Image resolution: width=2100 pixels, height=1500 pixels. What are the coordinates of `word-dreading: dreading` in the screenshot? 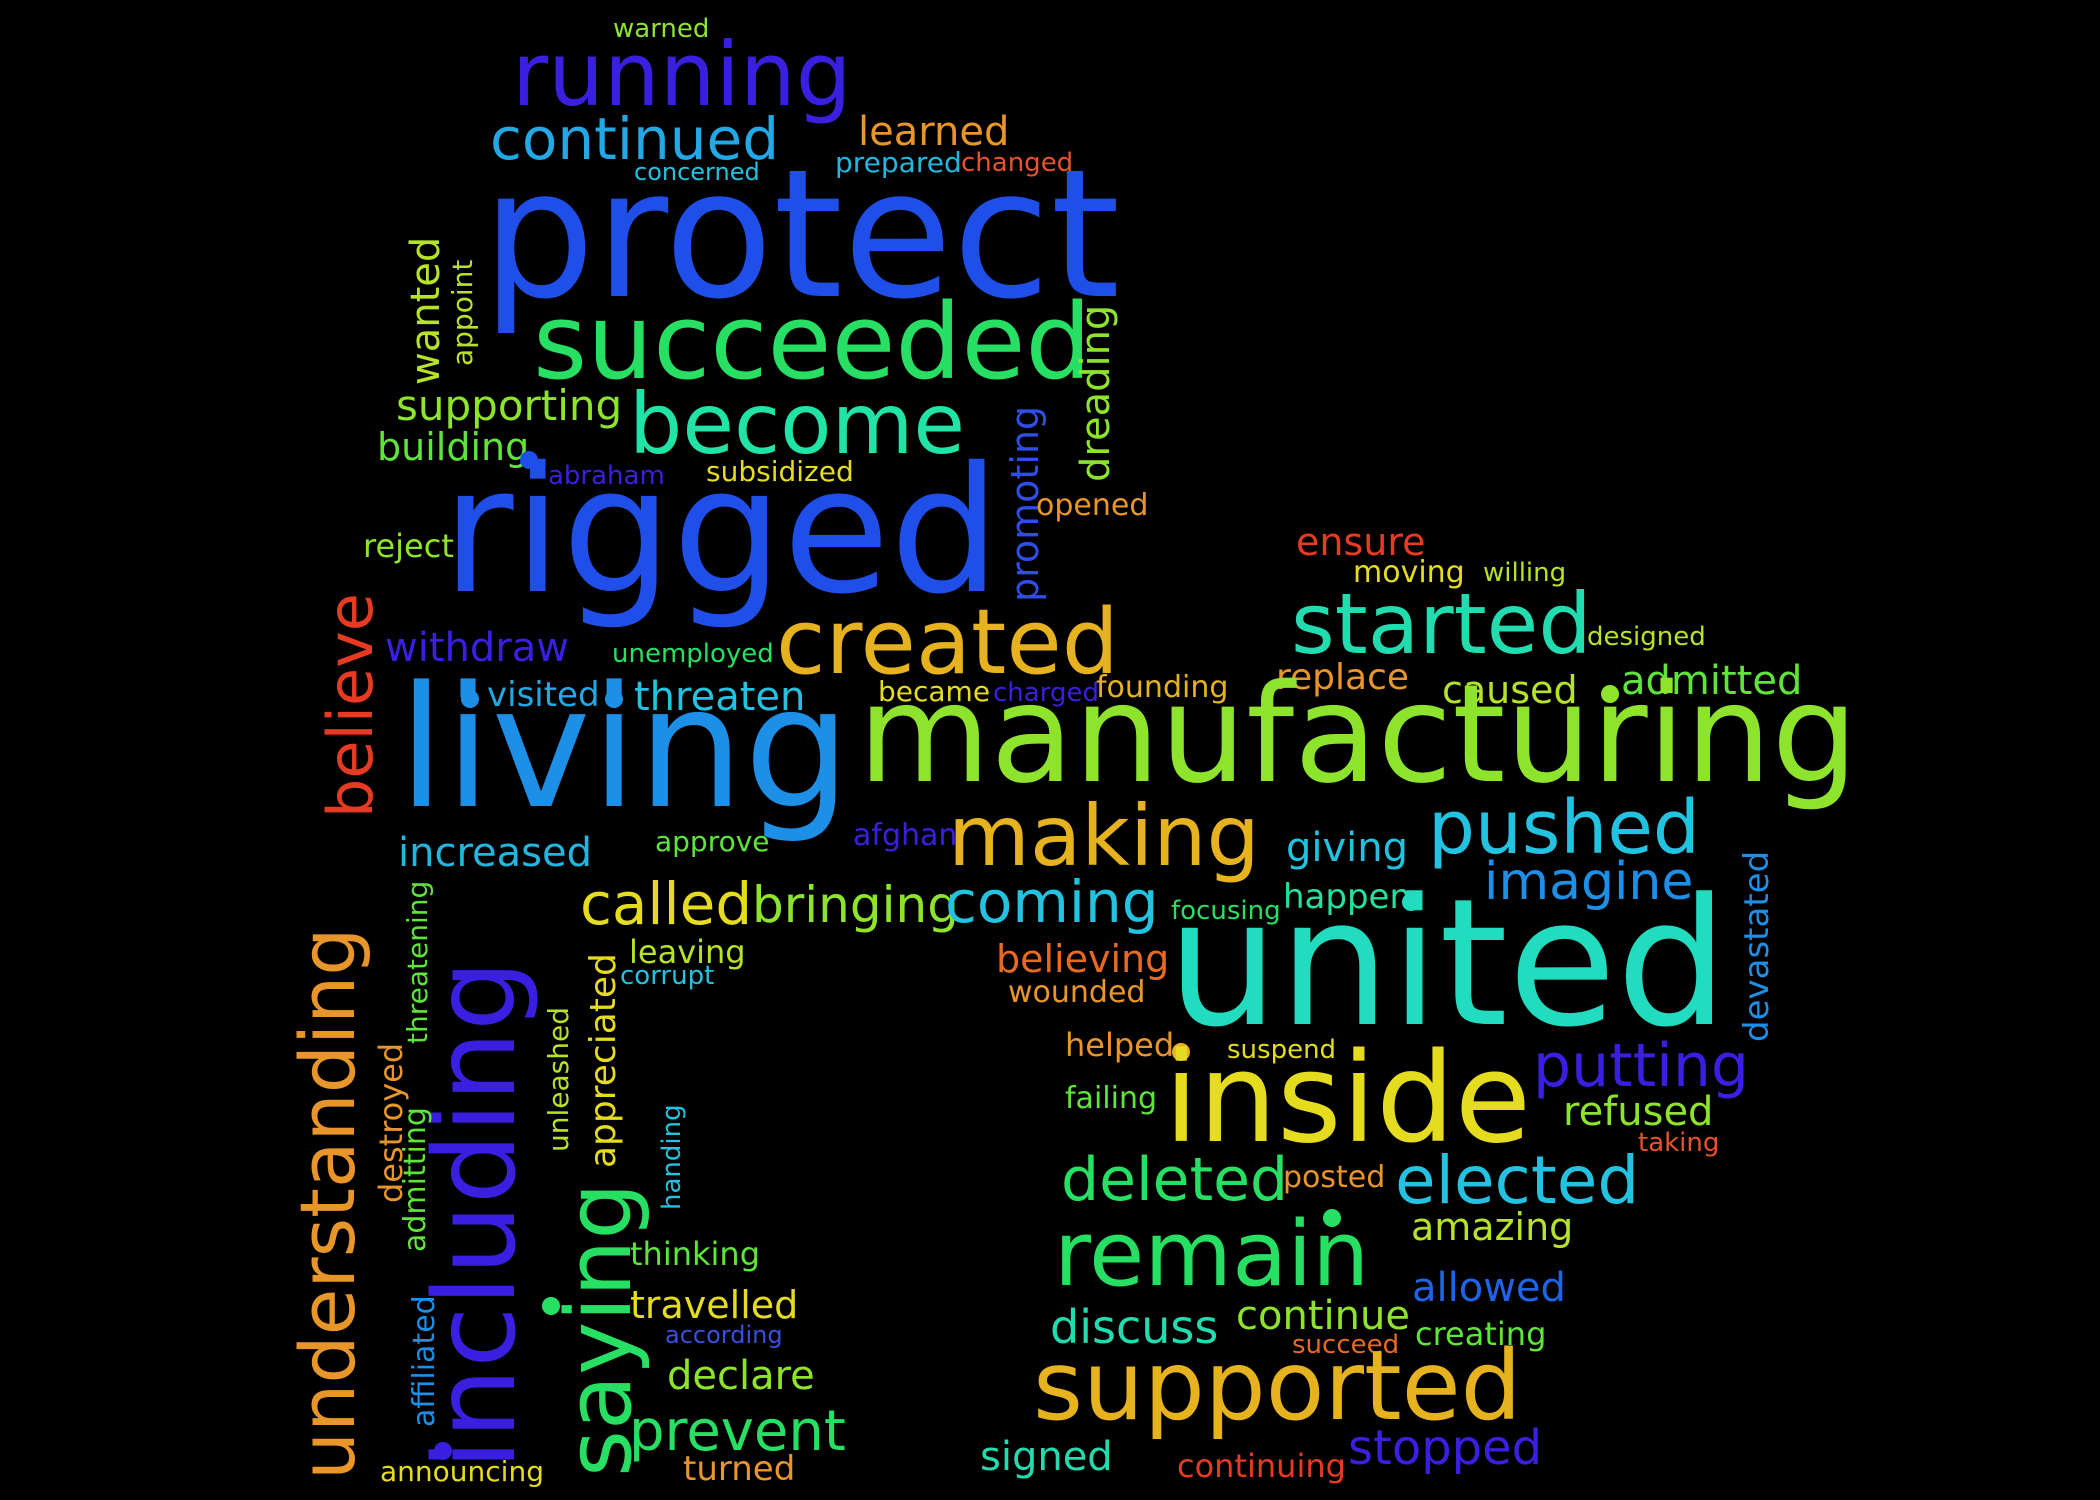 It's located at (1096, 393).